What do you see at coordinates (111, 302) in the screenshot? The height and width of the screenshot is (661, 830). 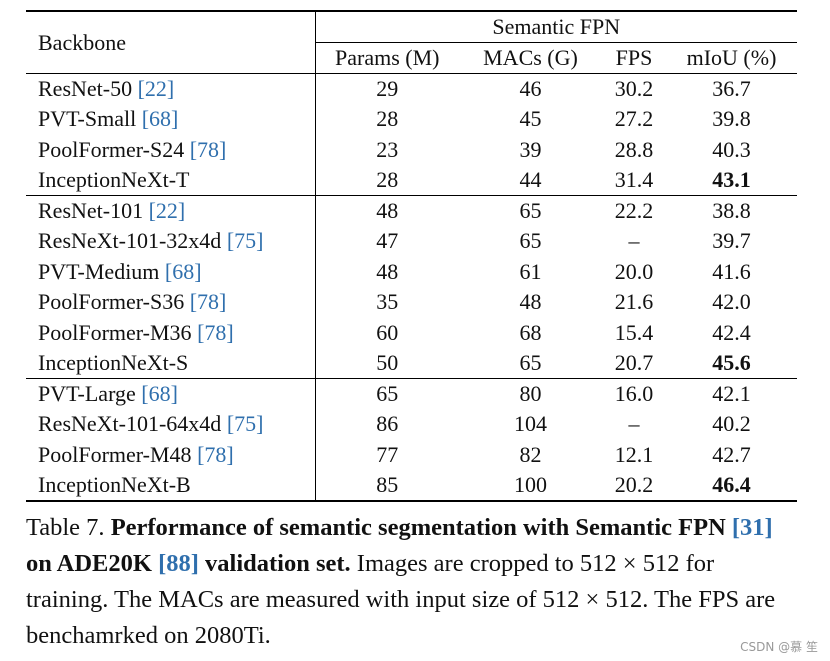 I see `backbone-name: PoolFormer-S36` at bounding box center [111, 302].